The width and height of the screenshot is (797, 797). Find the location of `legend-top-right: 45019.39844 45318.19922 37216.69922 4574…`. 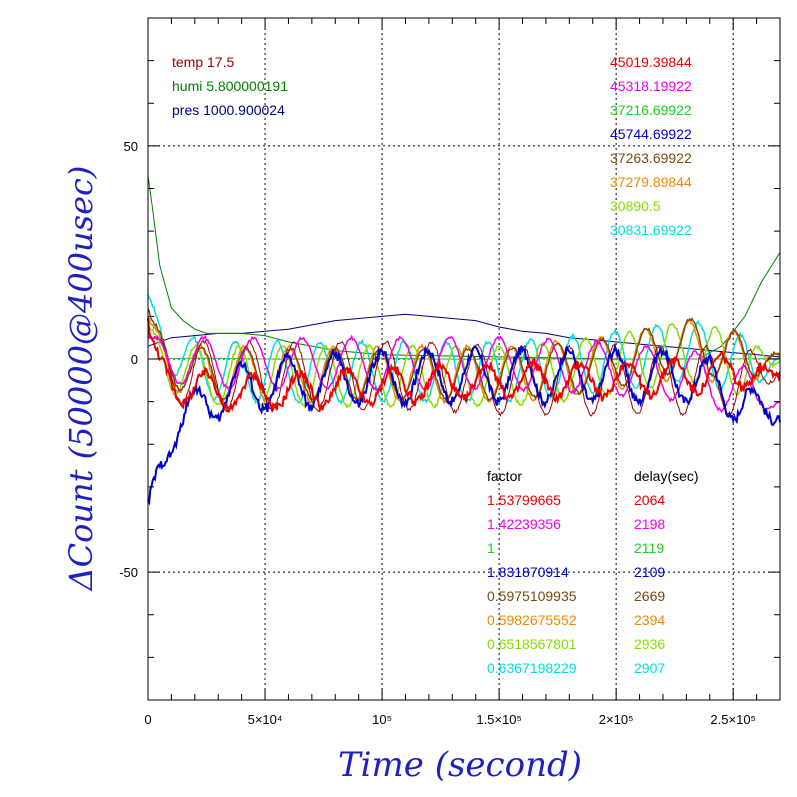

legend-top-right: 45019.39844 45318.19922 37216.69922 4574… is located at coordinates (651, 146).